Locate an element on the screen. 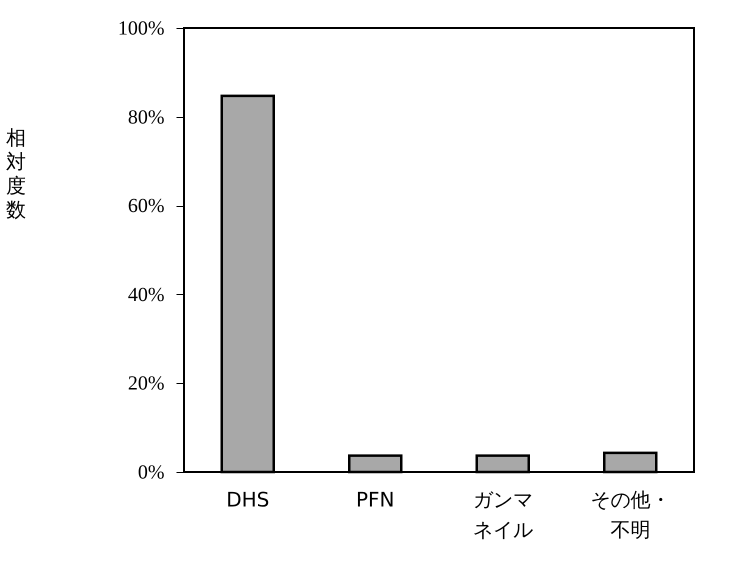 This screenshot has height=563, width=734. y-tick-label: 80% is located at coordinates (146, 117).